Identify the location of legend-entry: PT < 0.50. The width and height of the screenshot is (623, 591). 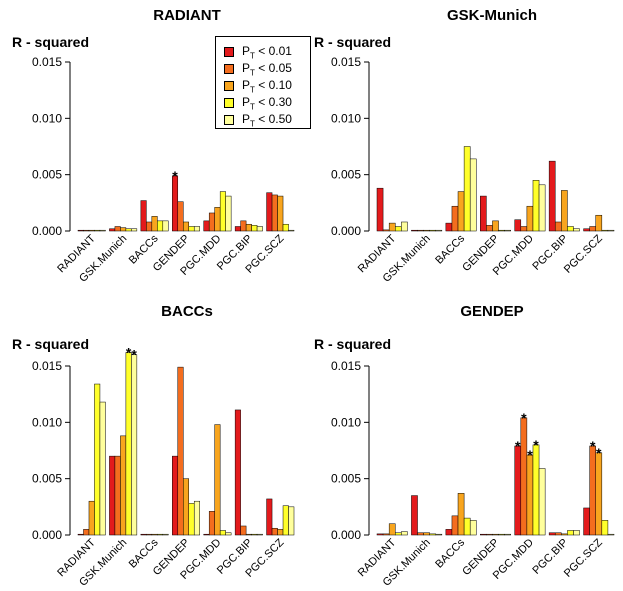
(258, 120).